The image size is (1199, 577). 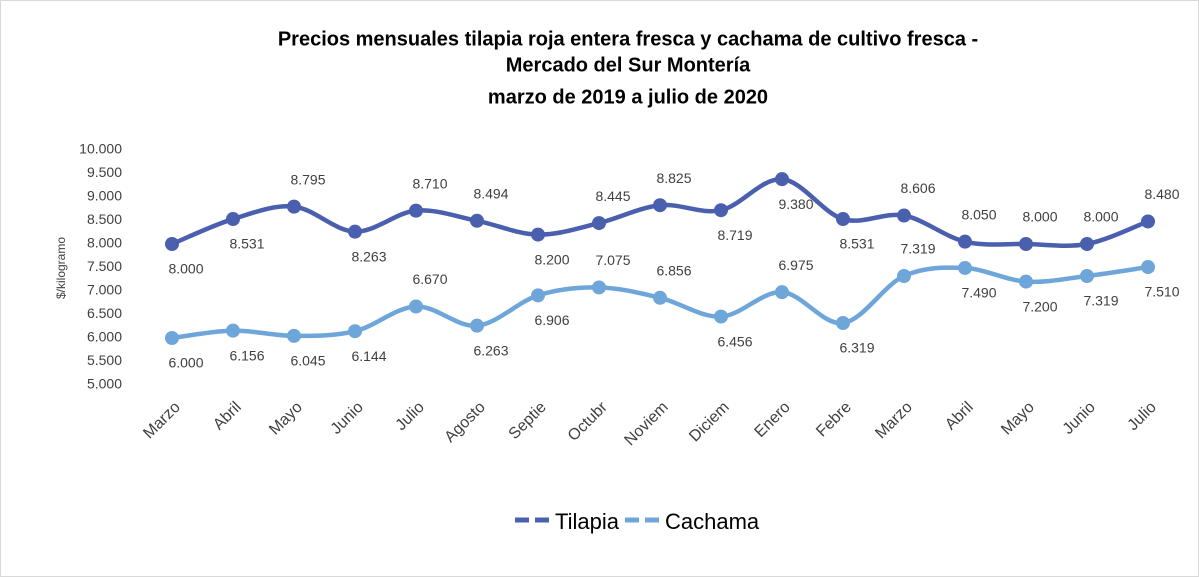 I want to click on y-tick-label: 8.500, so click(x=104, y=219).